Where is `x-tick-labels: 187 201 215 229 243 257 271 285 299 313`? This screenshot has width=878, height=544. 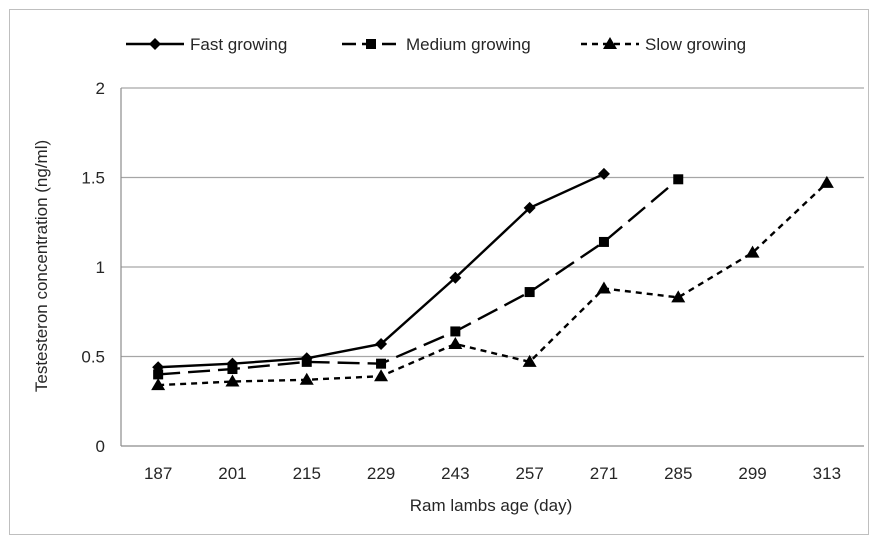 x-tick-labels: 187 201 215 229 243 257 271 285 299 313 is located at coordinates (492, 473).